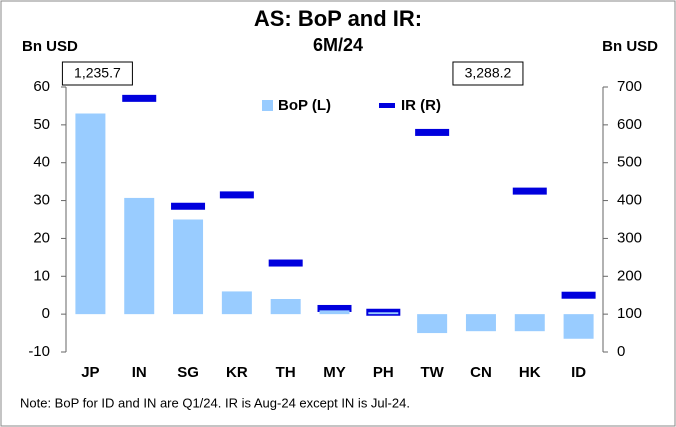 This screenshot has width=676, height=427. What do you see at coordinates (481, 372) in the screenshot?
I see `x-tick-label: CN` at bounding box center [481, 372].